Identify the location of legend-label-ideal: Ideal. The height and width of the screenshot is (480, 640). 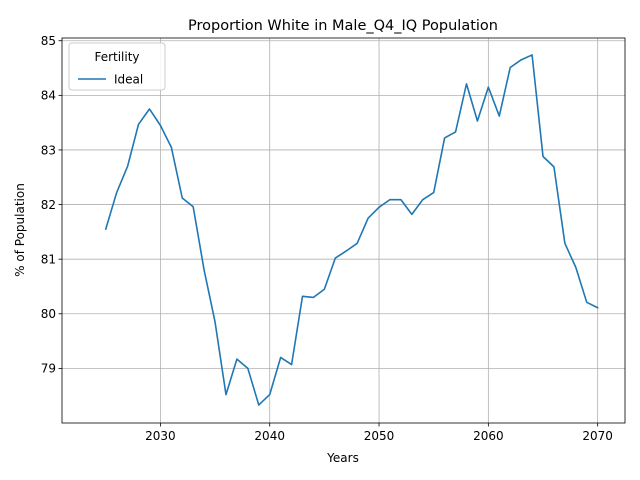
(128, 80).